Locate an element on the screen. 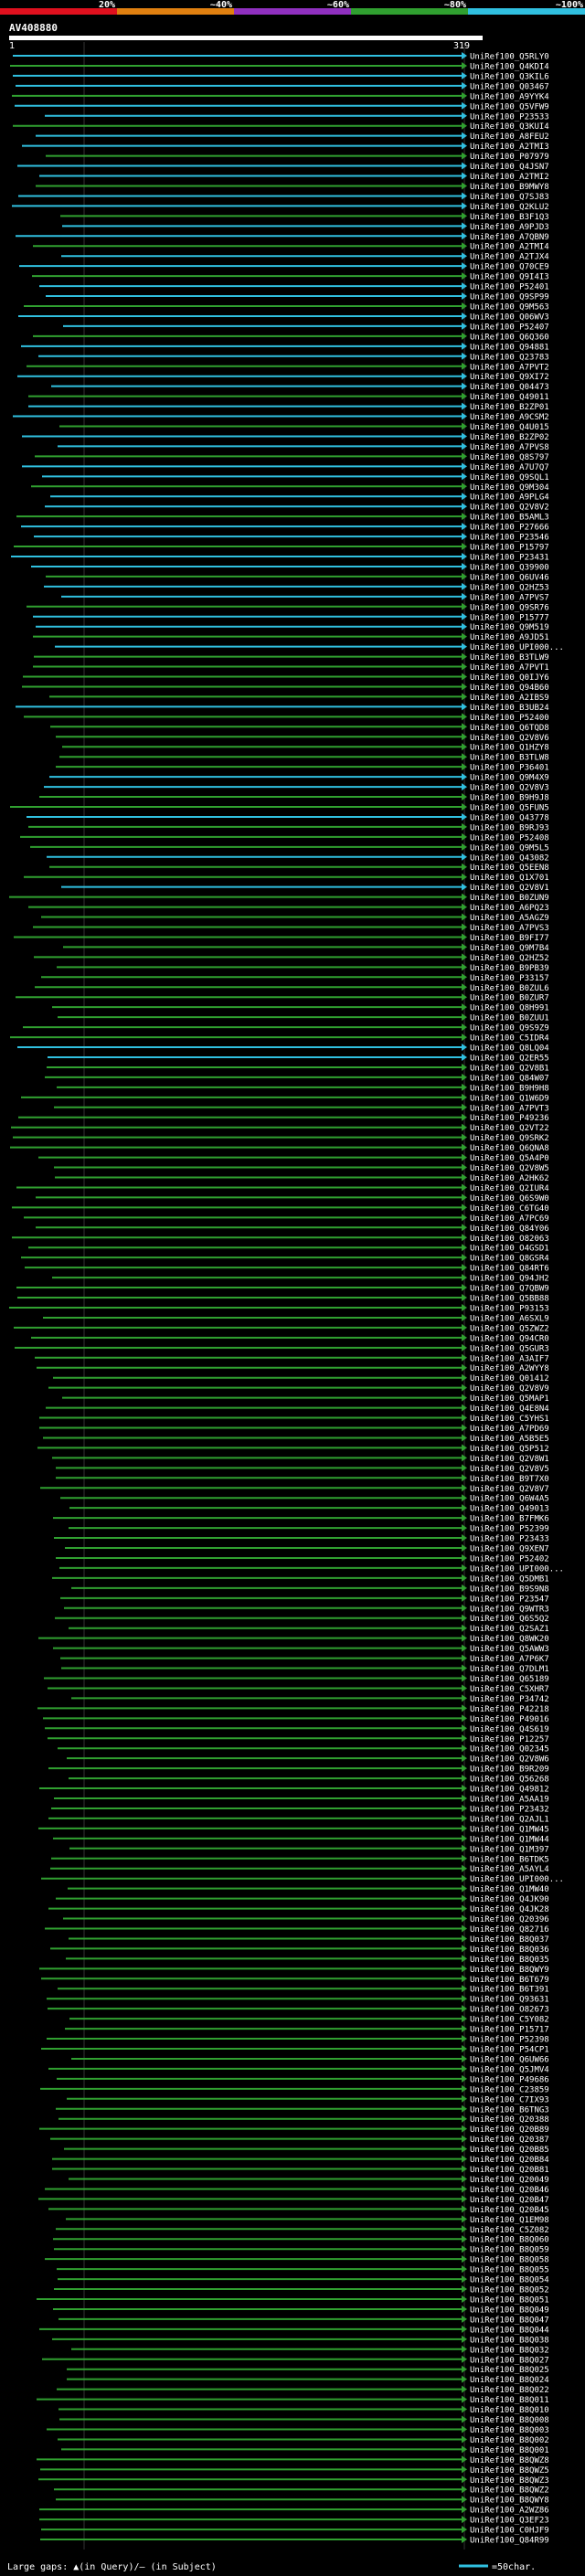 This screenshot has width=585, height=2576. hit-label: UniRef100_Q5BB88 is located at coordinates (510, 1299).